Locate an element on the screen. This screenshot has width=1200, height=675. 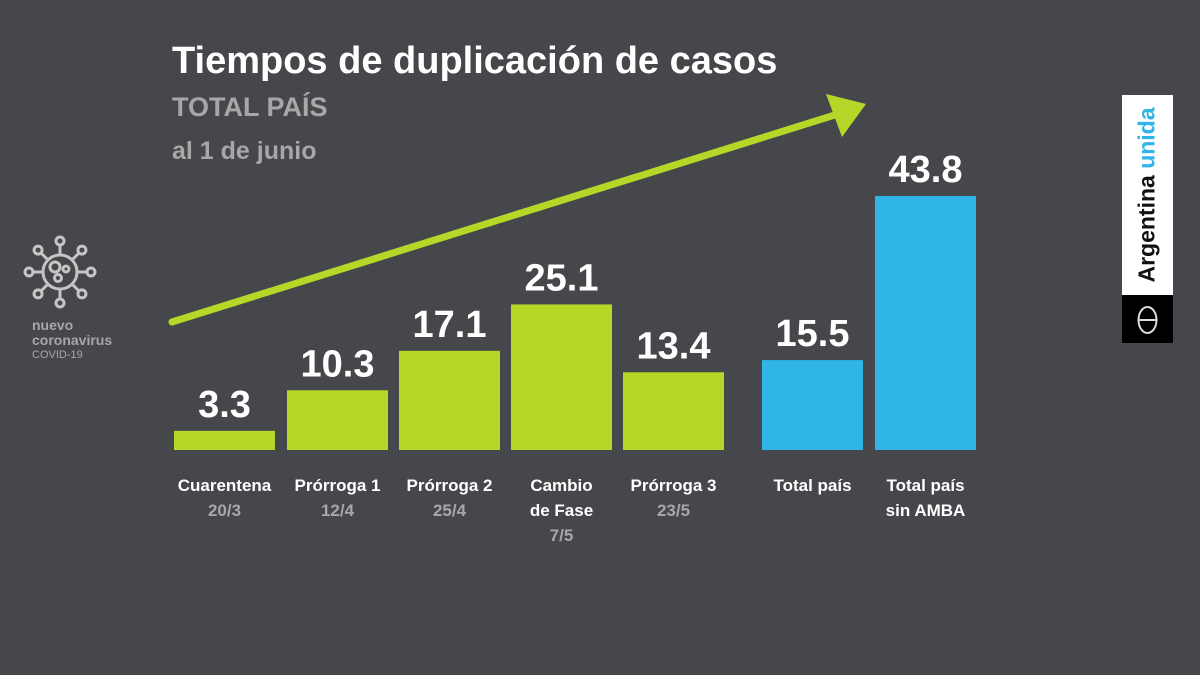
value-label: 13.4 is located at coordinates (674, 346).